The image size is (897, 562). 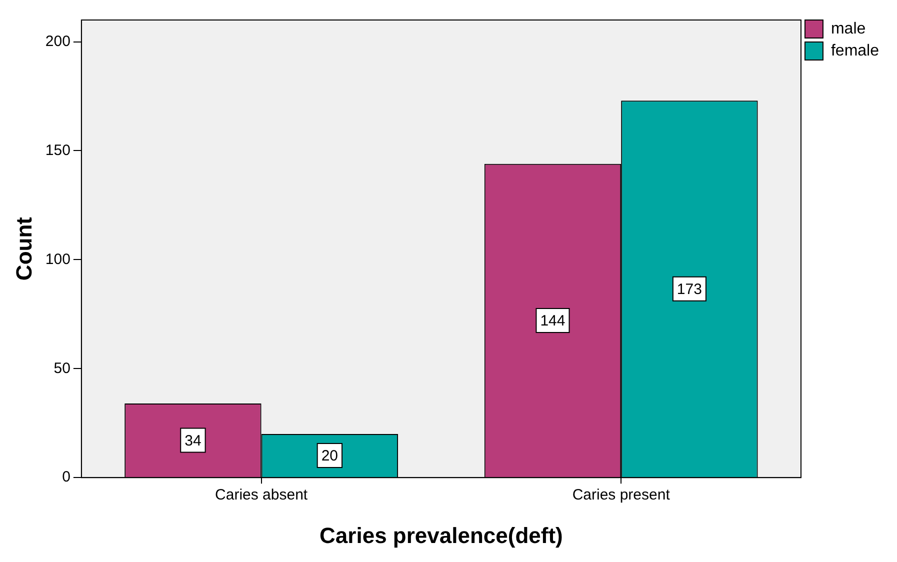 What do you see at coordinates (57, 150) in the screenshot?
I see `y-tick-label: 150` at bounding box center [57, 150].